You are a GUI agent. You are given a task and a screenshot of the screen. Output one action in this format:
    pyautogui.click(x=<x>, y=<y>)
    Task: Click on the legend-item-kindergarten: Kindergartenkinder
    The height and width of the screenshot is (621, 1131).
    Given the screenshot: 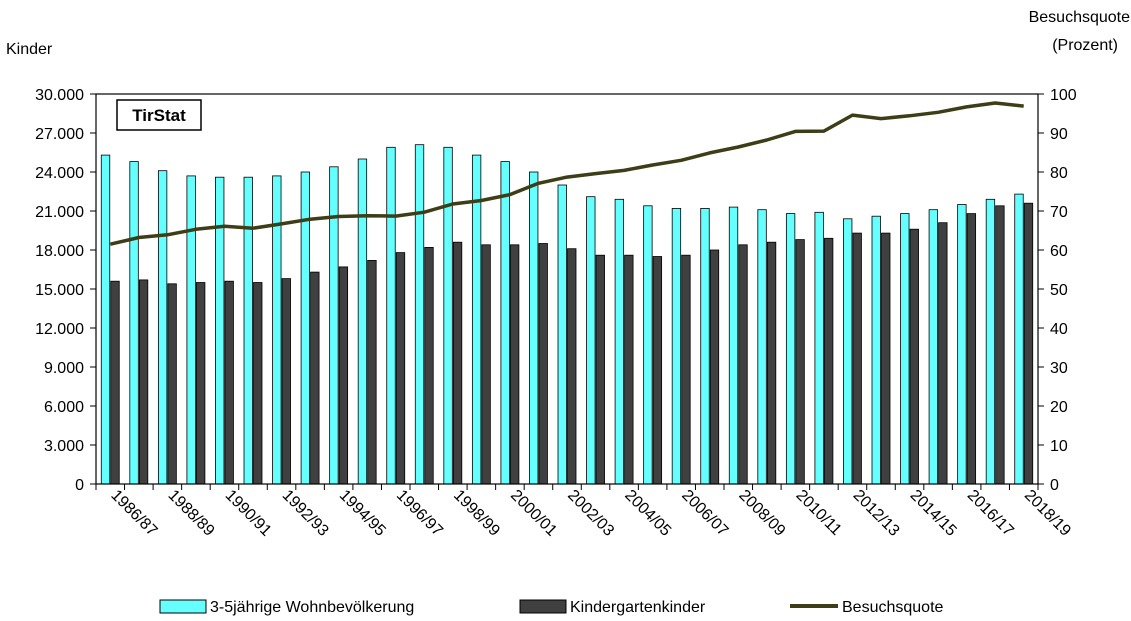 What is the action you would take?
    pyautogui.click(x=612, y=607)
    